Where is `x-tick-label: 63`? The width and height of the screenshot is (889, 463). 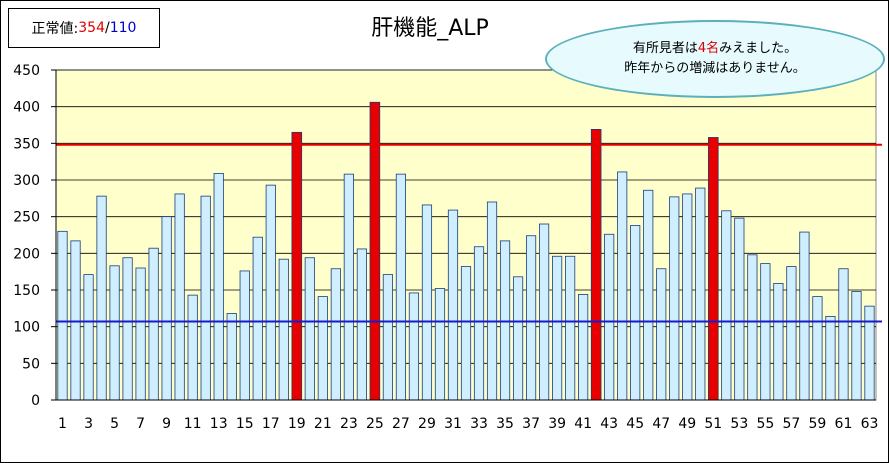 x-tick-label: 63 is located at coordinates (870, 424).